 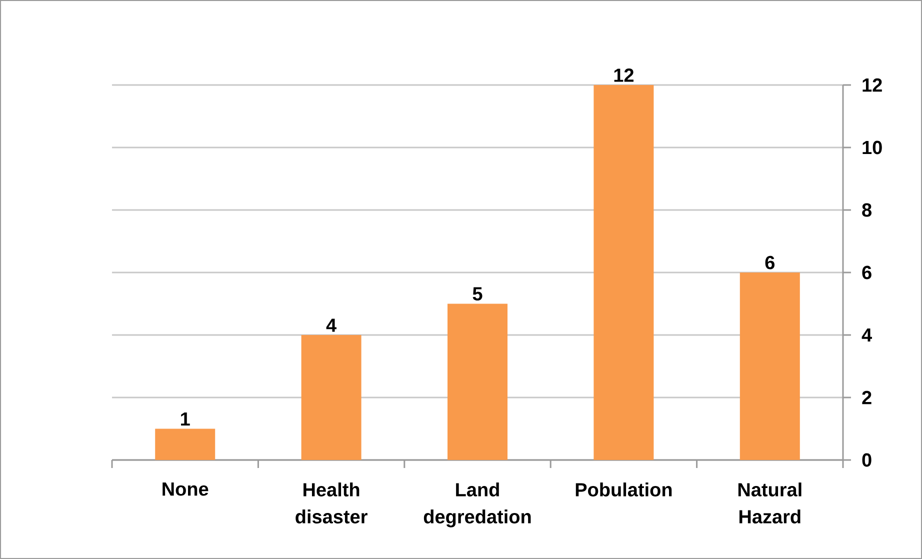 What do you see at coordinates (867, 335) in the screenshot?
I see `y-tick-label: 4` at bounding box center [867, 335].